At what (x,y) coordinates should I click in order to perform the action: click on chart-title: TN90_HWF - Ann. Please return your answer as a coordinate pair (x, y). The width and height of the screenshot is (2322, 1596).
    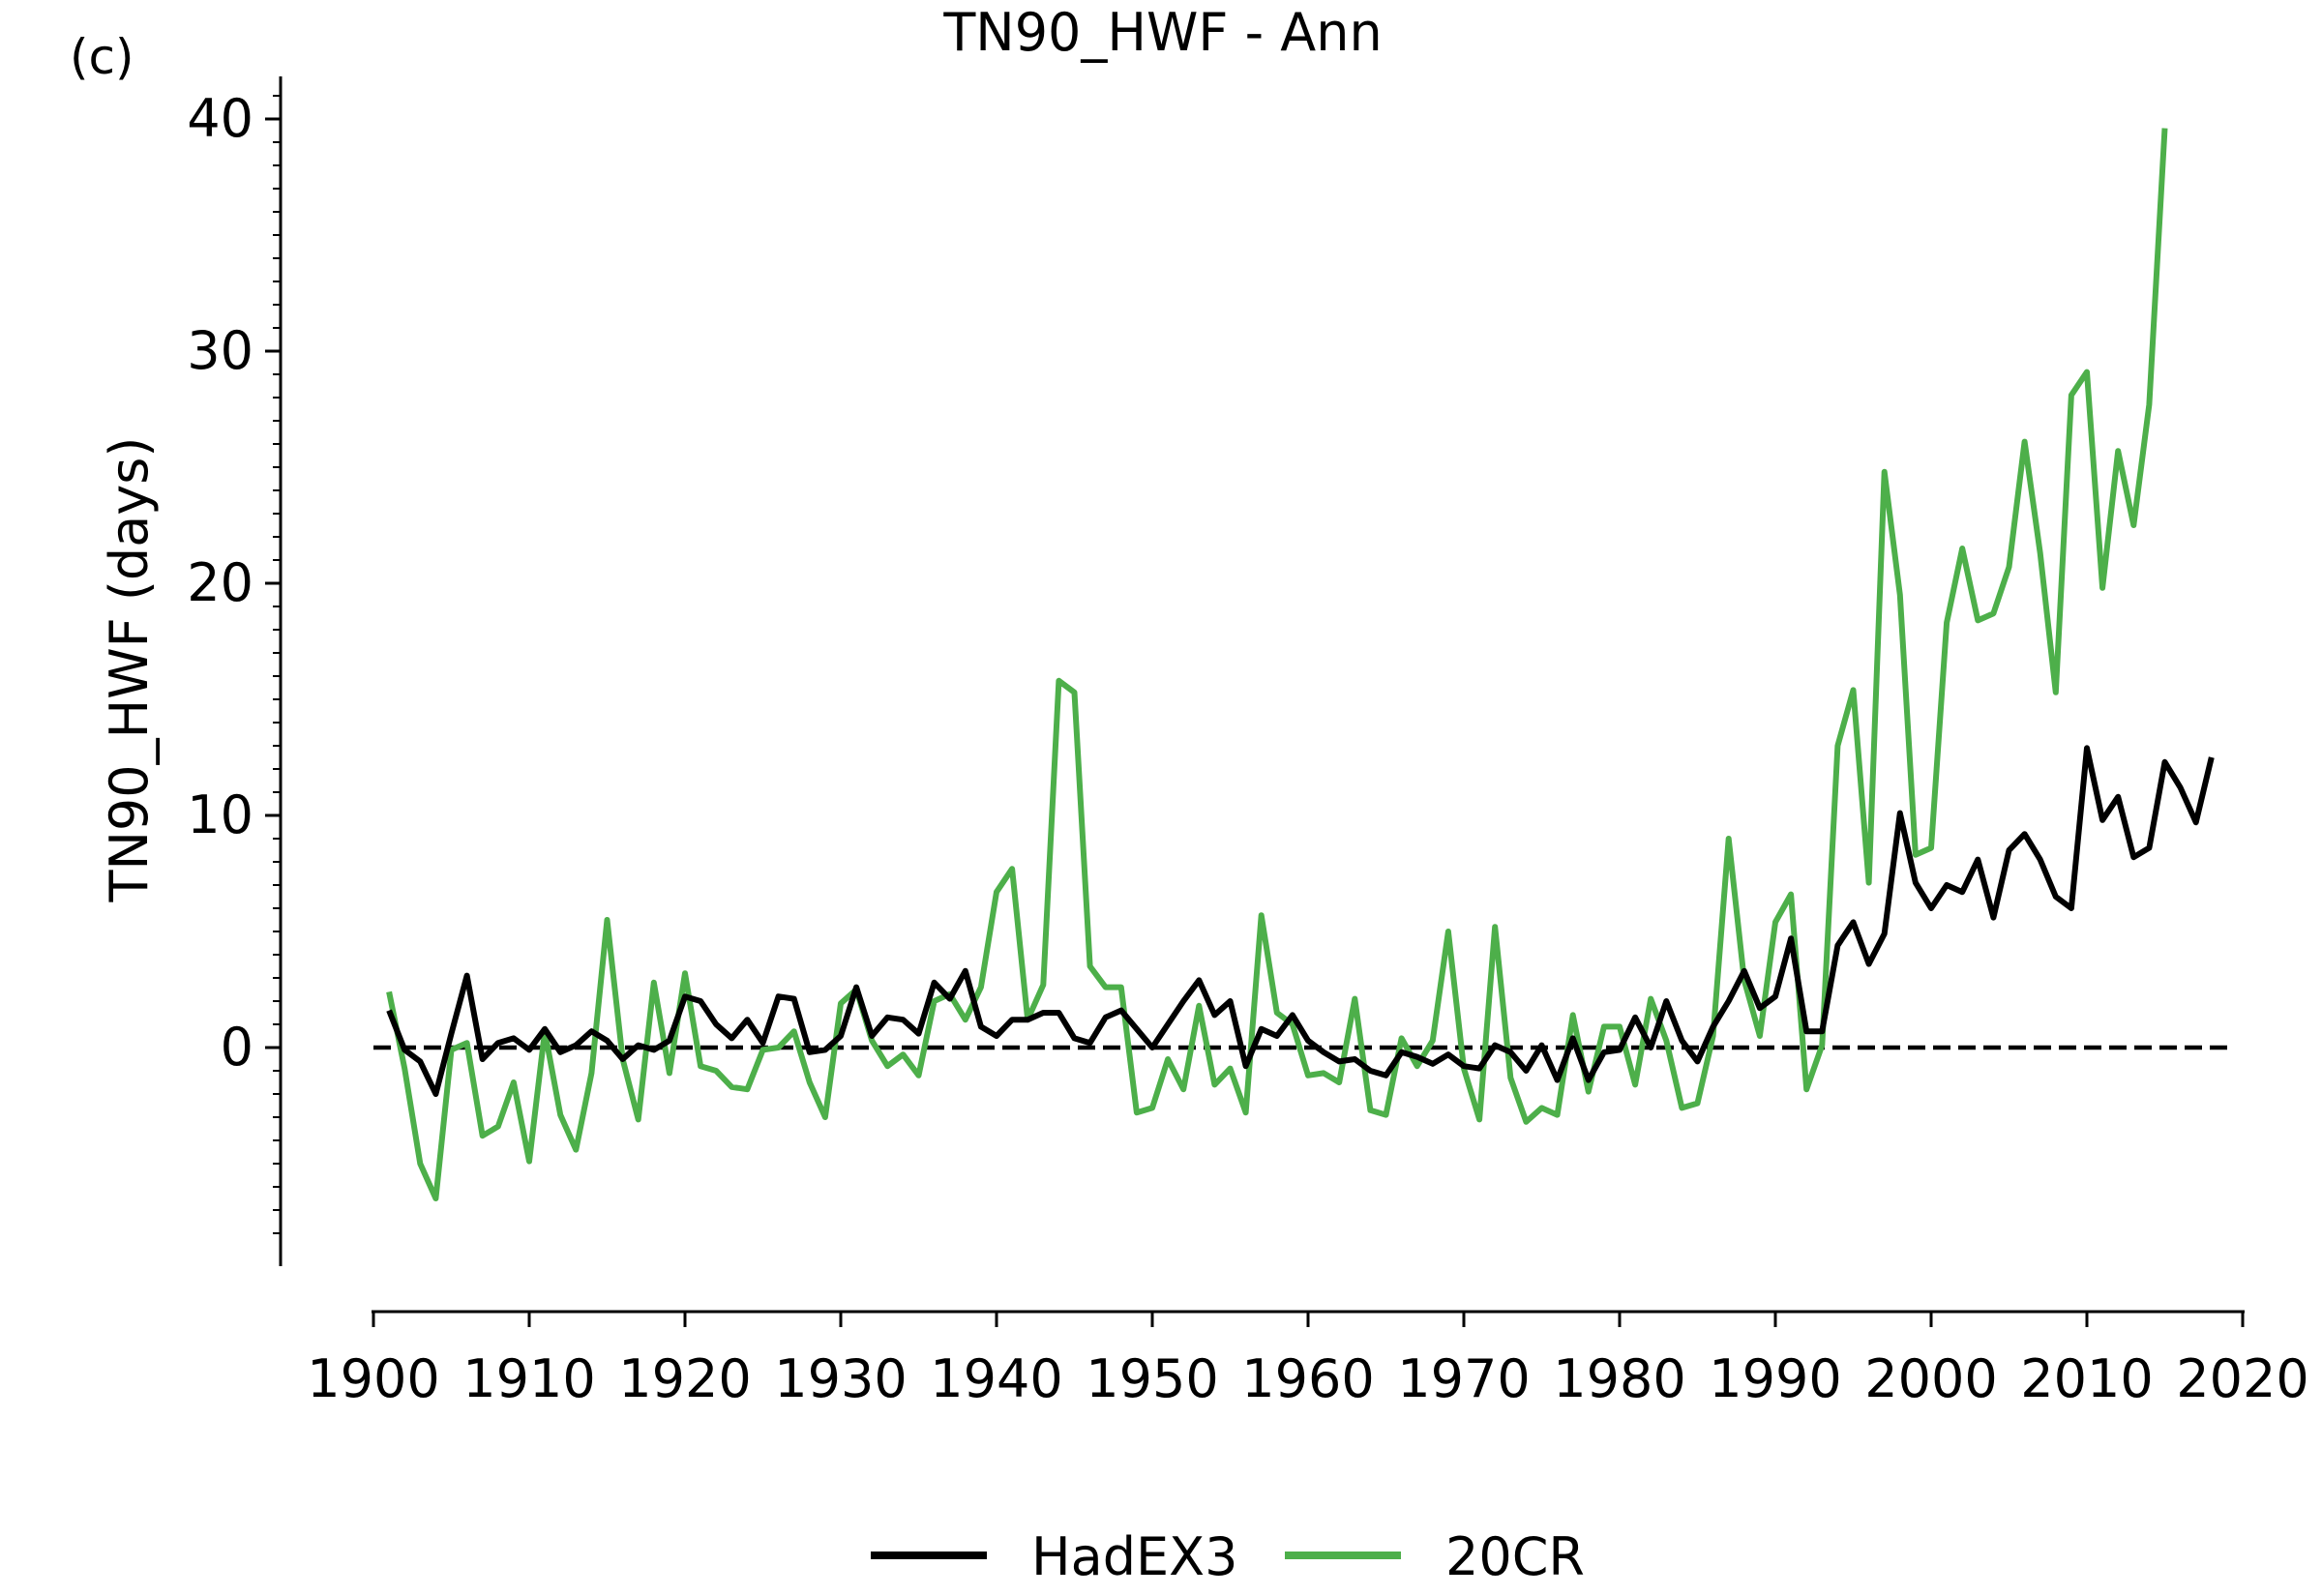
    Looking at the image, I should click on (1162, 32).